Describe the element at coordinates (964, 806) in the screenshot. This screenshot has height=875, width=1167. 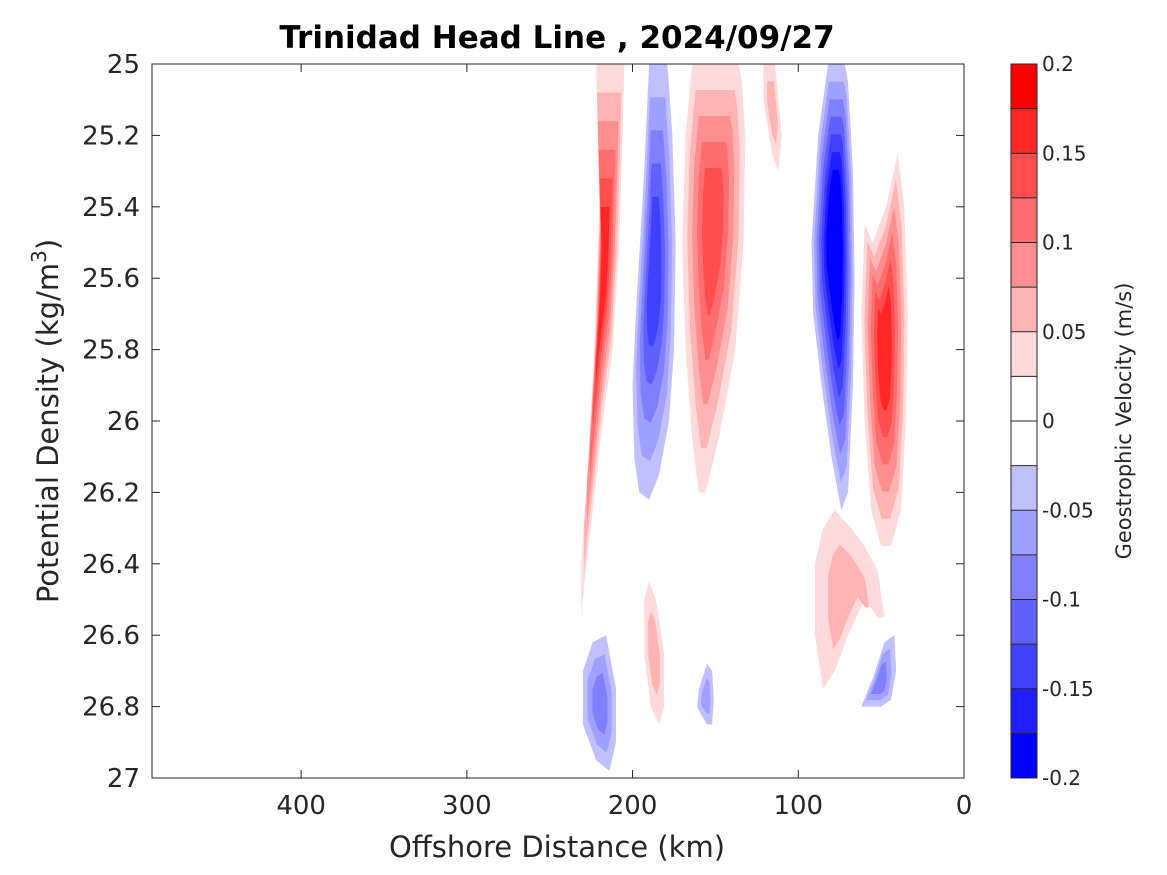
I see `x-tick-label: 0` at that location.